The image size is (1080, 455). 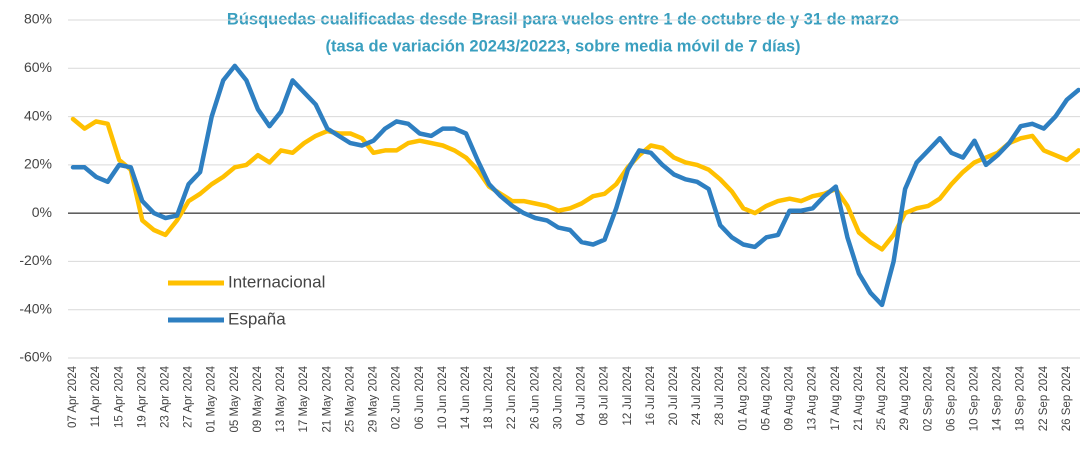 I want to click on x-tick-label: 21 Aug 2024, so click(x=859, y=397).